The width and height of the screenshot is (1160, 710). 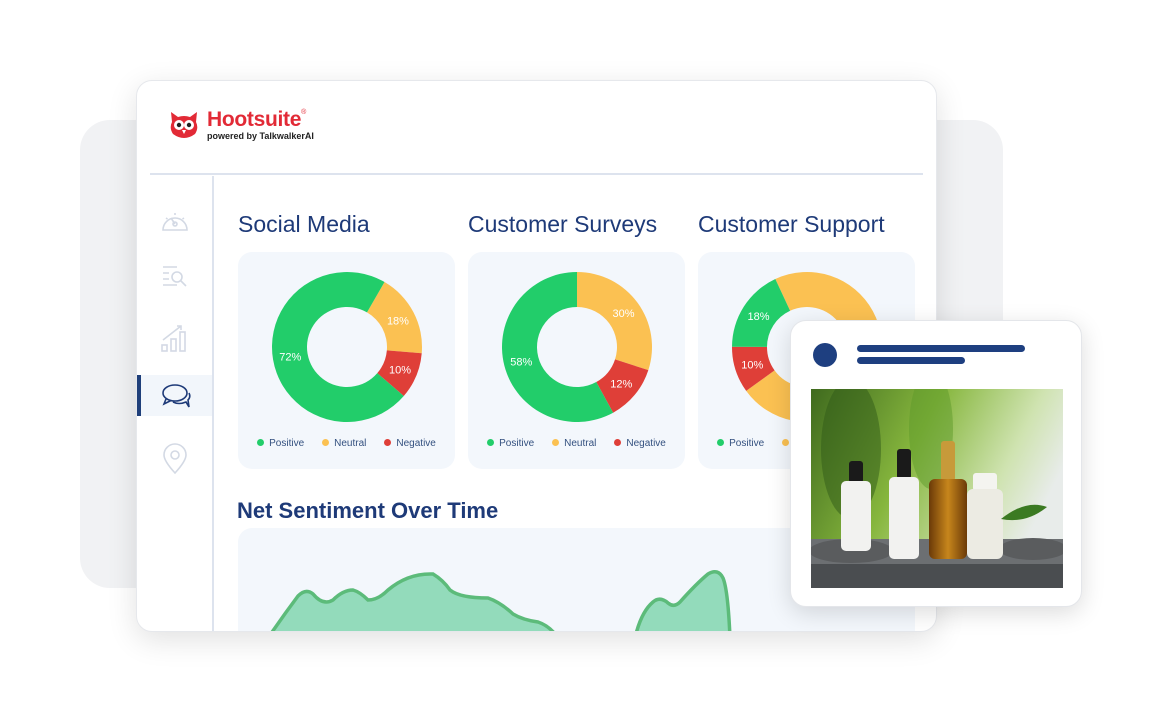 I want to click on brand-tagline: powered by TalkwalkerAI, so click(x=260, y=136).